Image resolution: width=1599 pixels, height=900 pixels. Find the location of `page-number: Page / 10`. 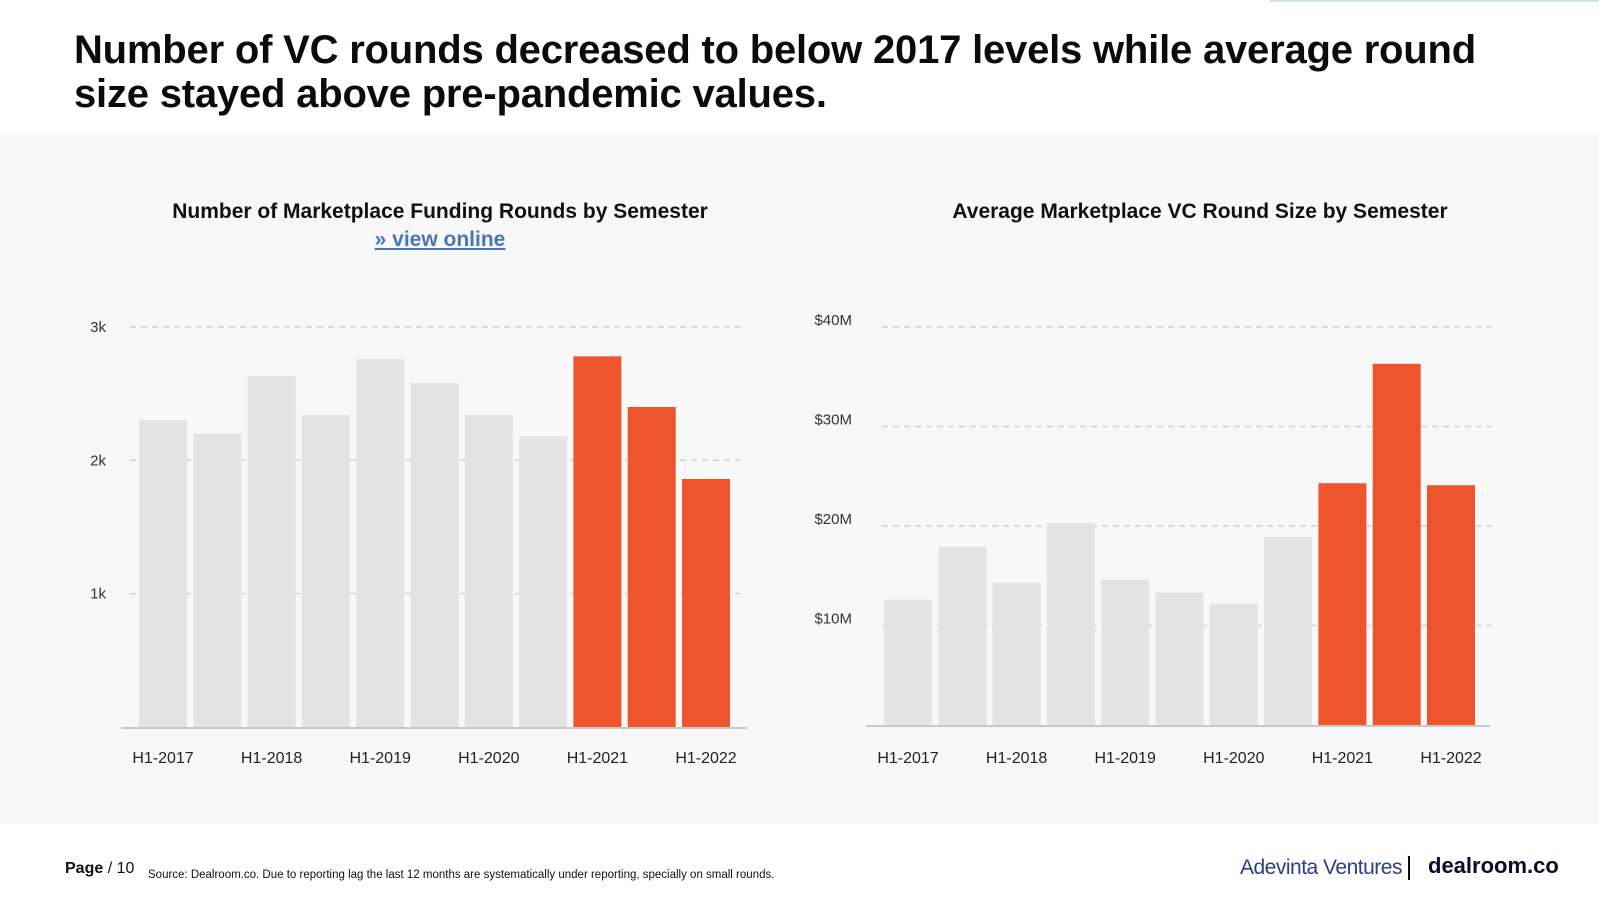

page-number: Page / 10 is located at coordinates (99, 869).